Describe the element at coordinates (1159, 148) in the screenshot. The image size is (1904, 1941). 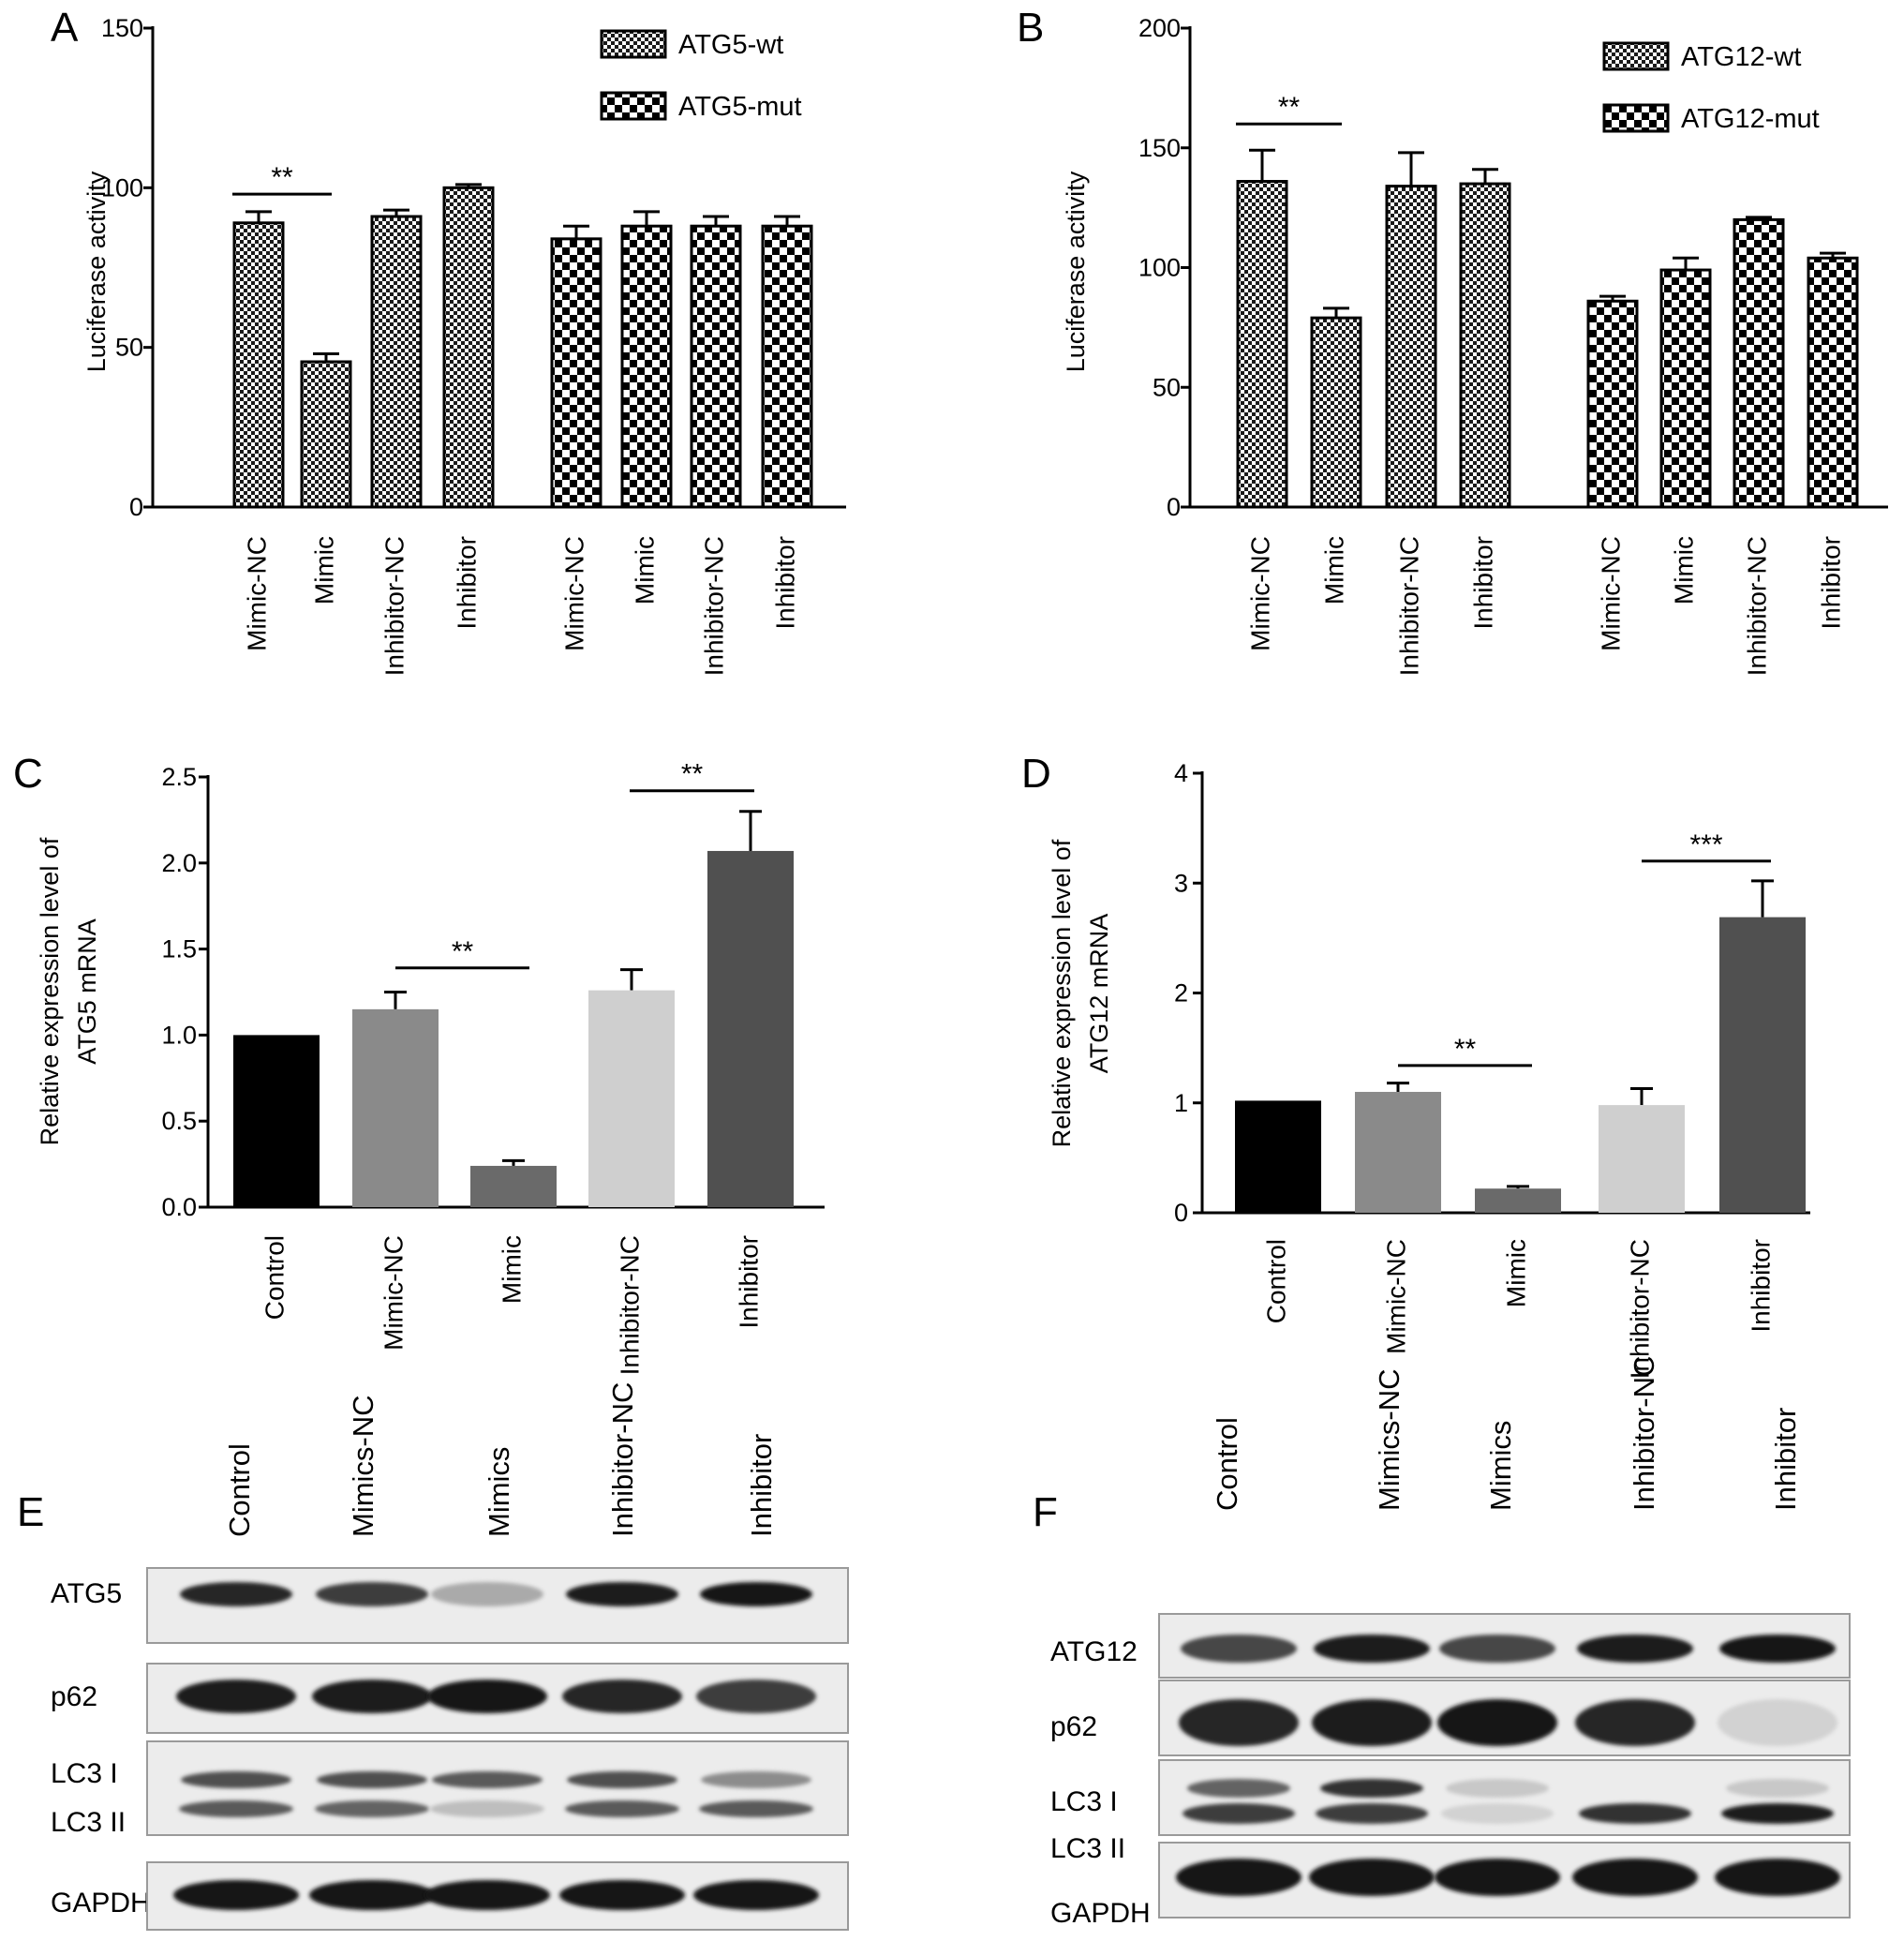
I see `y-tick-label: 150` at that location.